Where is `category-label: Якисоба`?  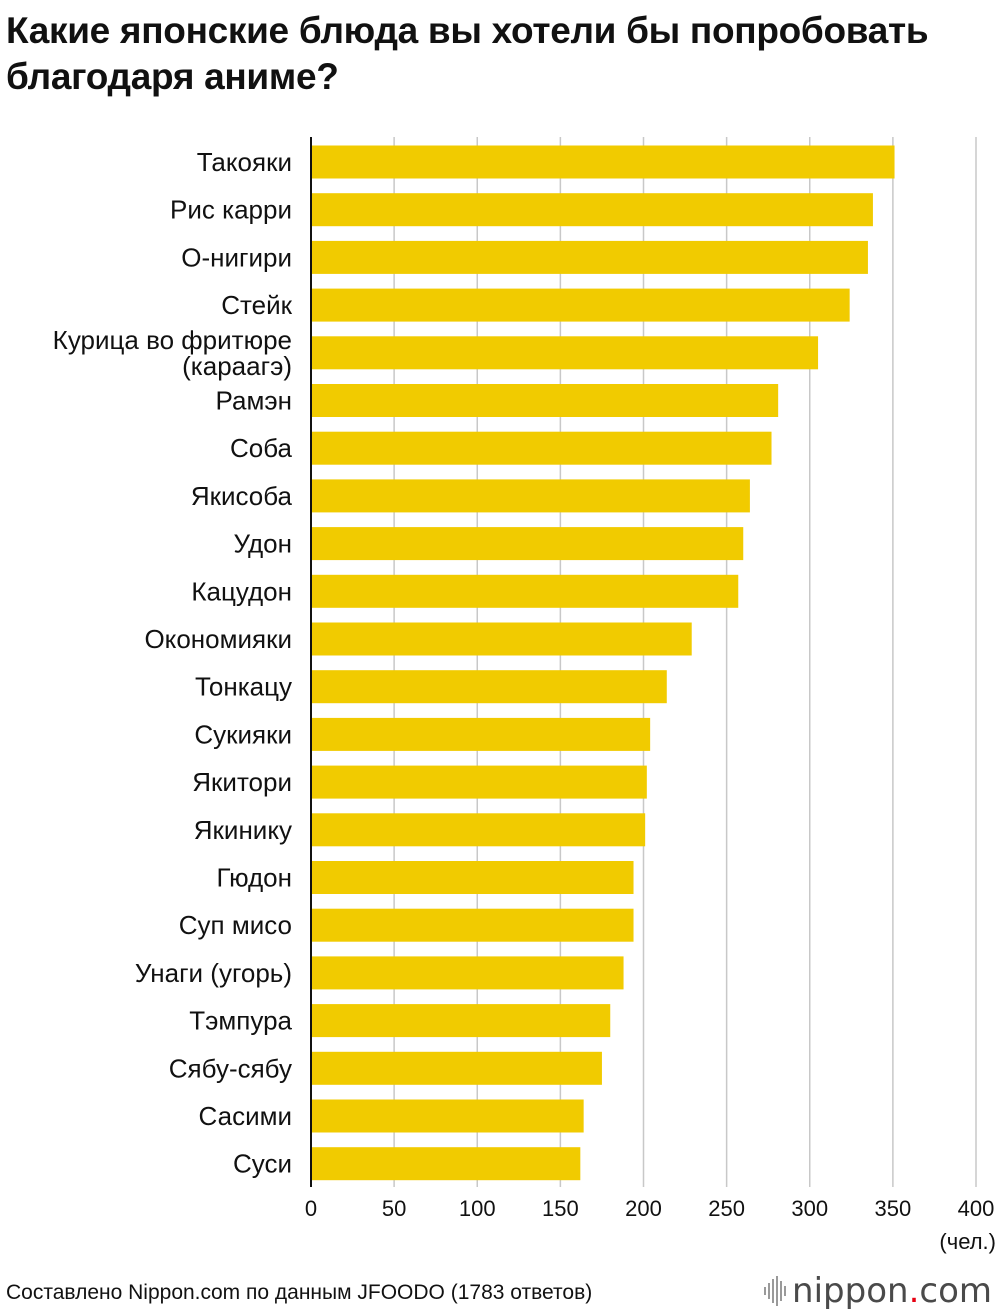 category-label: Якисоба is located at coordinates (242, 496).